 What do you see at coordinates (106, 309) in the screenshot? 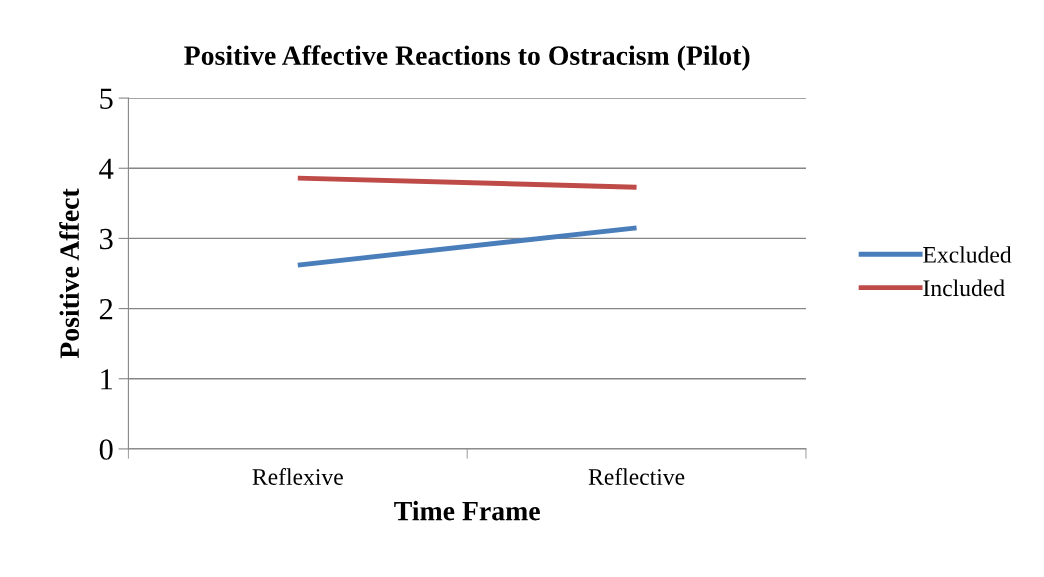
I see `y-tick-label: 2` at bounding box center [106, 309].